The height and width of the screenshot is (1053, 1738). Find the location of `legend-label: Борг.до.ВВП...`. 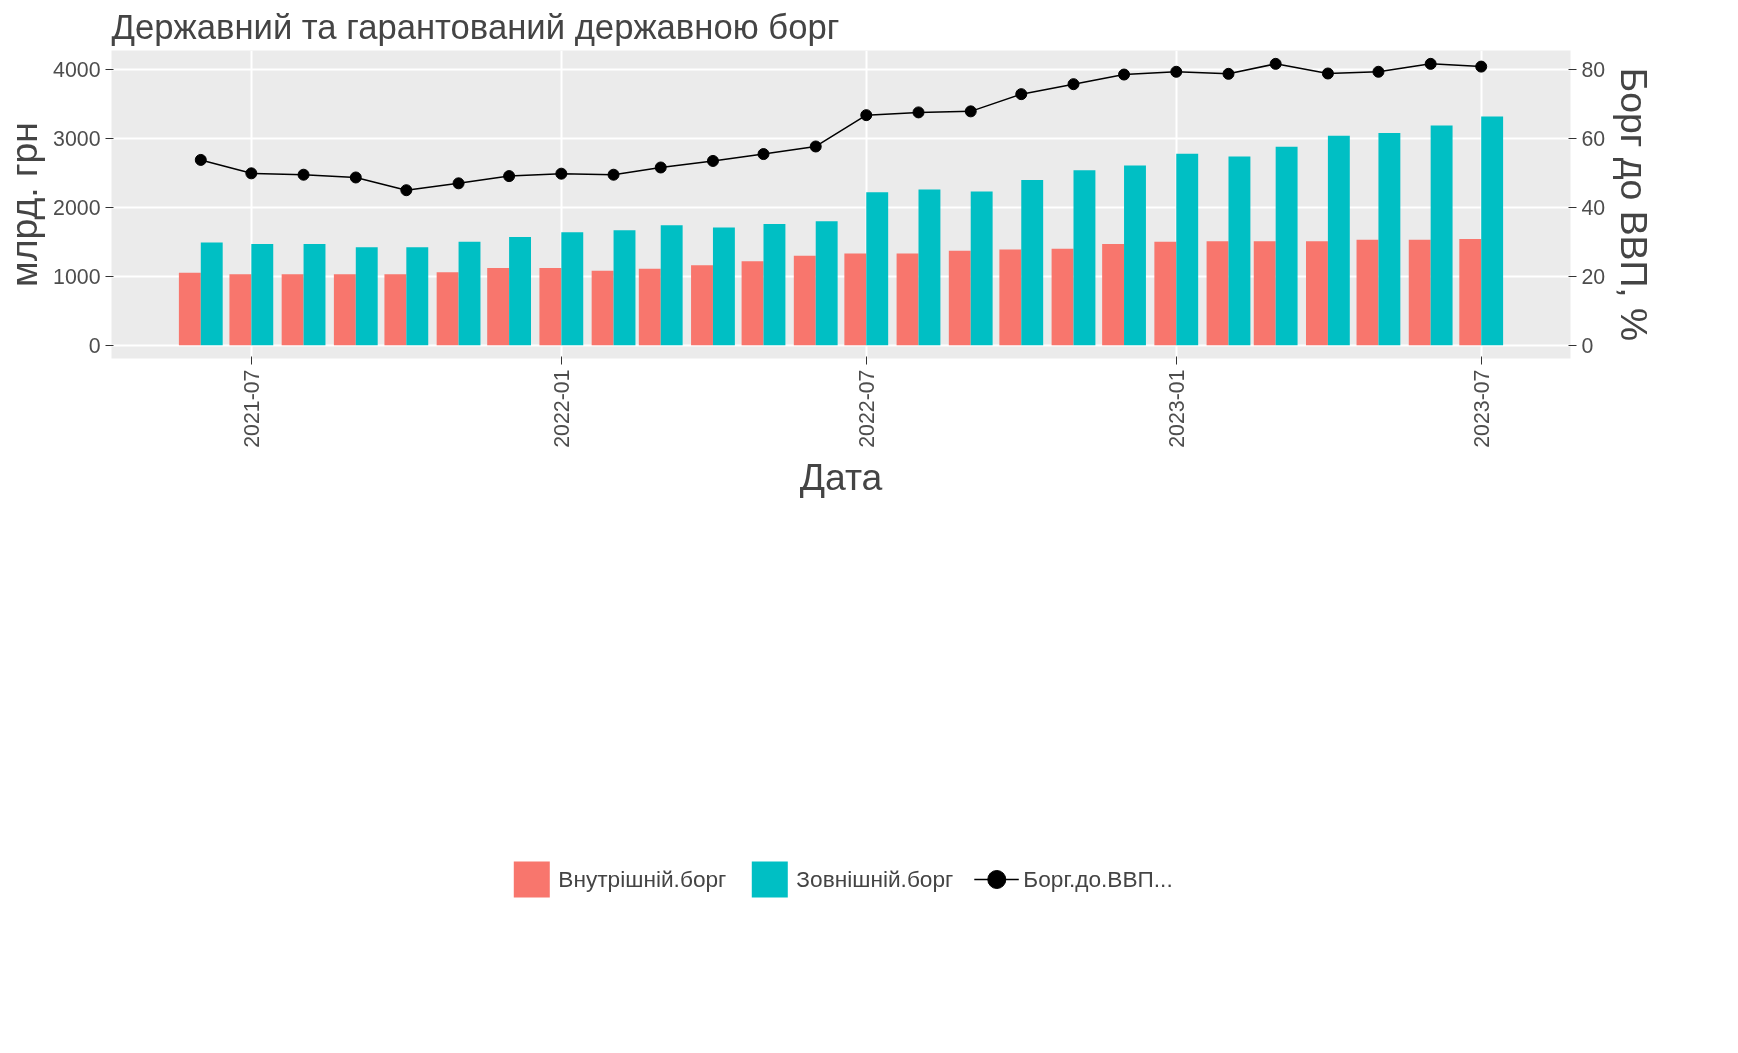

legend-label: Борг.до.ВВП... is located at coordinates (1098, 879).